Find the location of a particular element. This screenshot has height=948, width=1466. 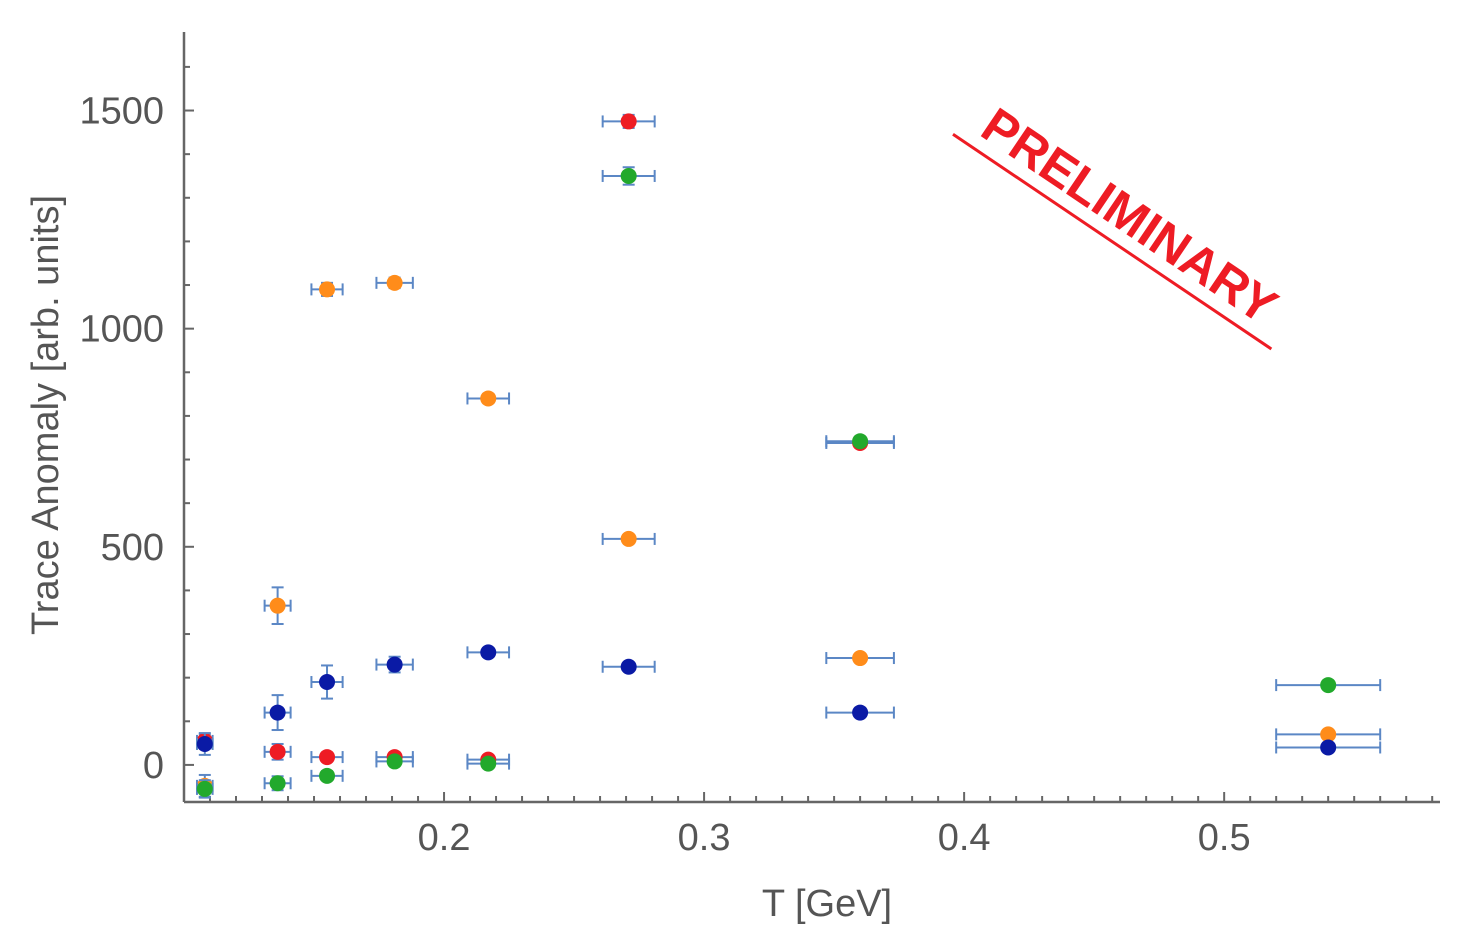

x-tick-label: 0.5 is located at coordinates (1224, 838).